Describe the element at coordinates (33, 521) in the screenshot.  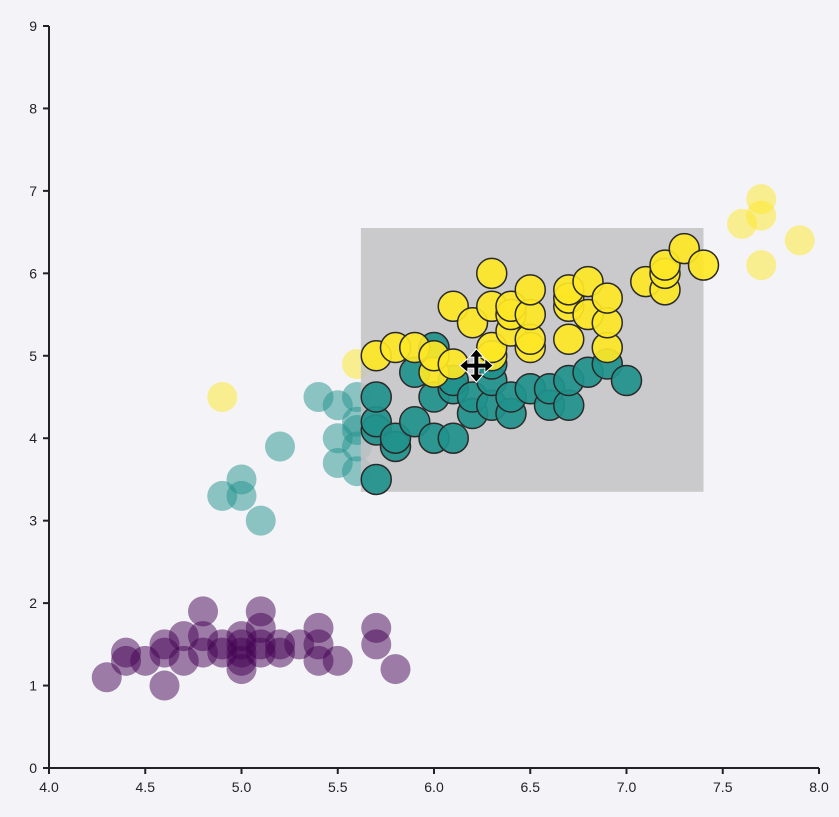
I see `y-tick-label: 3` at that location.